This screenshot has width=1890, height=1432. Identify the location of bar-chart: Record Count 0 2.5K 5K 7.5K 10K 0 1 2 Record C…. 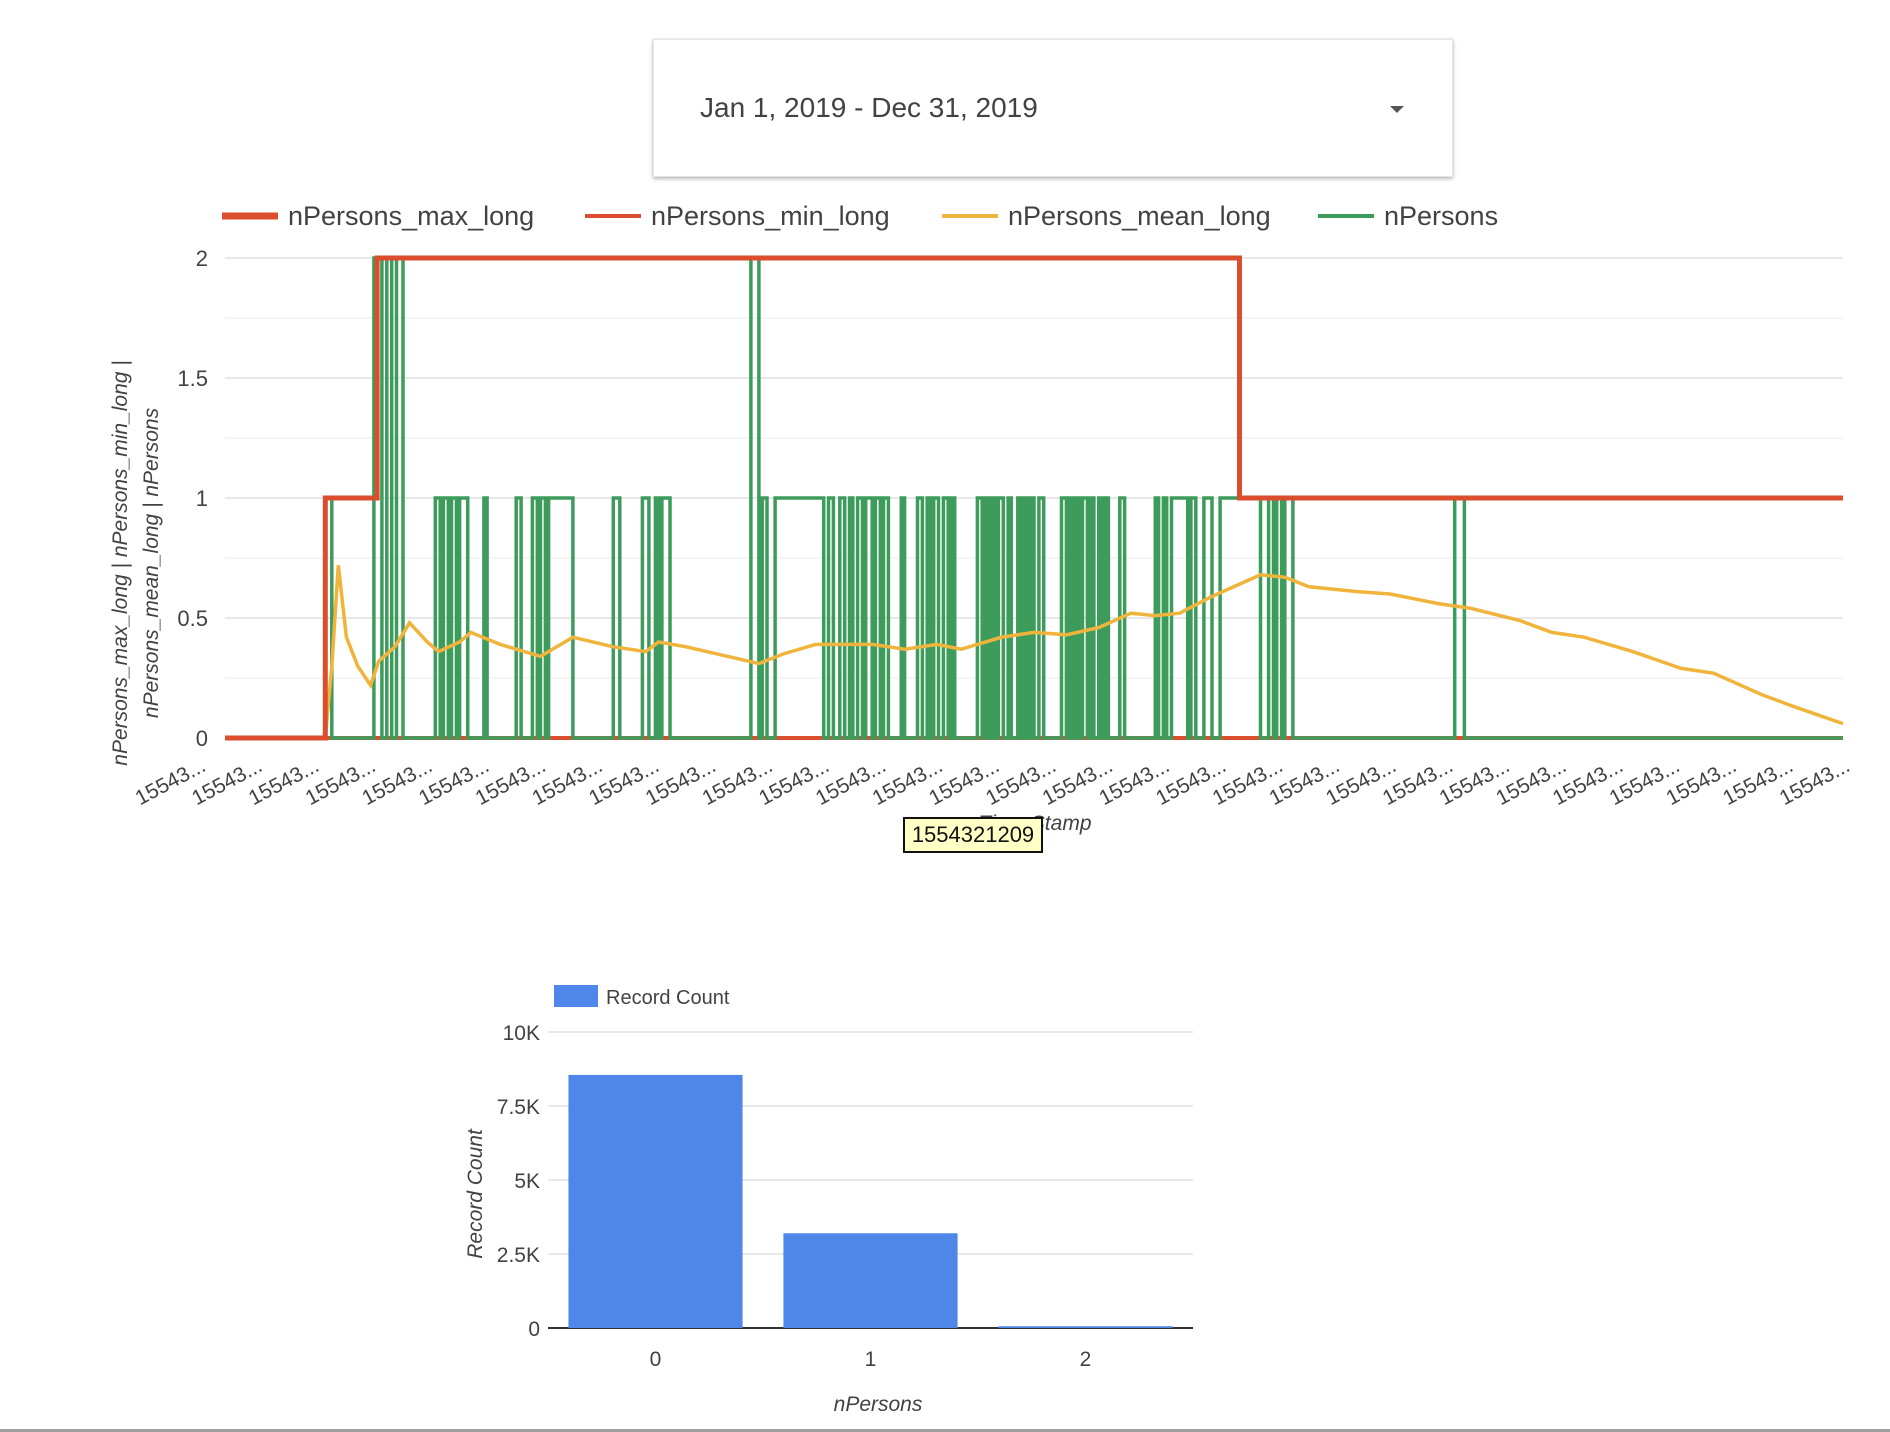
(828, 1200).